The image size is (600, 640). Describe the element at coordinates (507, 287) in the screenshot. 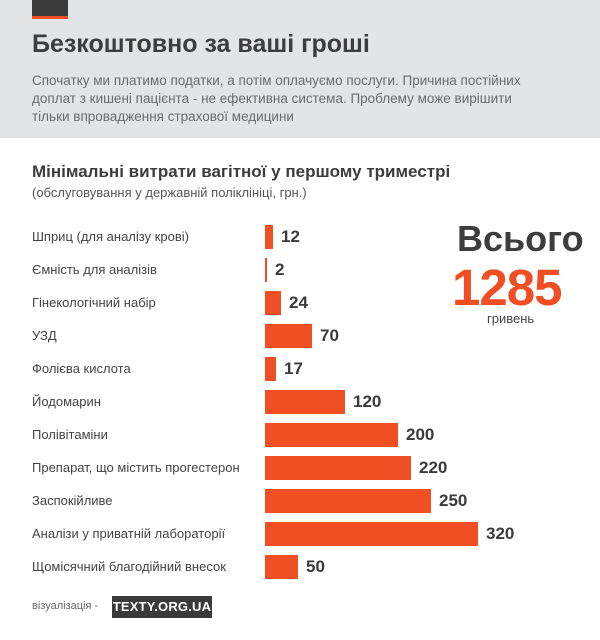

I see `total-value: 1285` at that location.